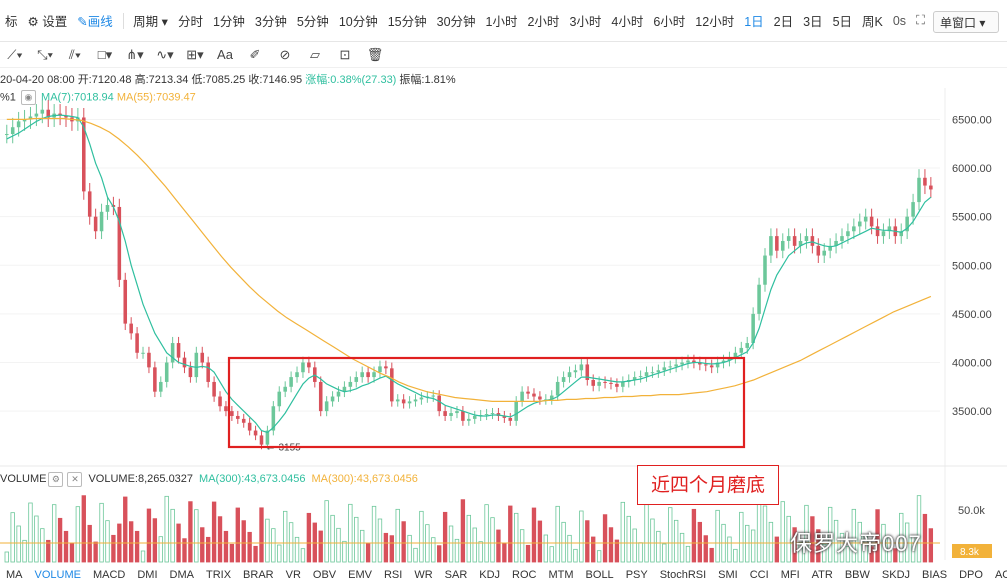 This screenshot has height=584, width=1007. What do you see at coordinates (315, 54) in the screenshot?
I see `ruler-tool-icon: ▱` at bounding box center [315, 54].